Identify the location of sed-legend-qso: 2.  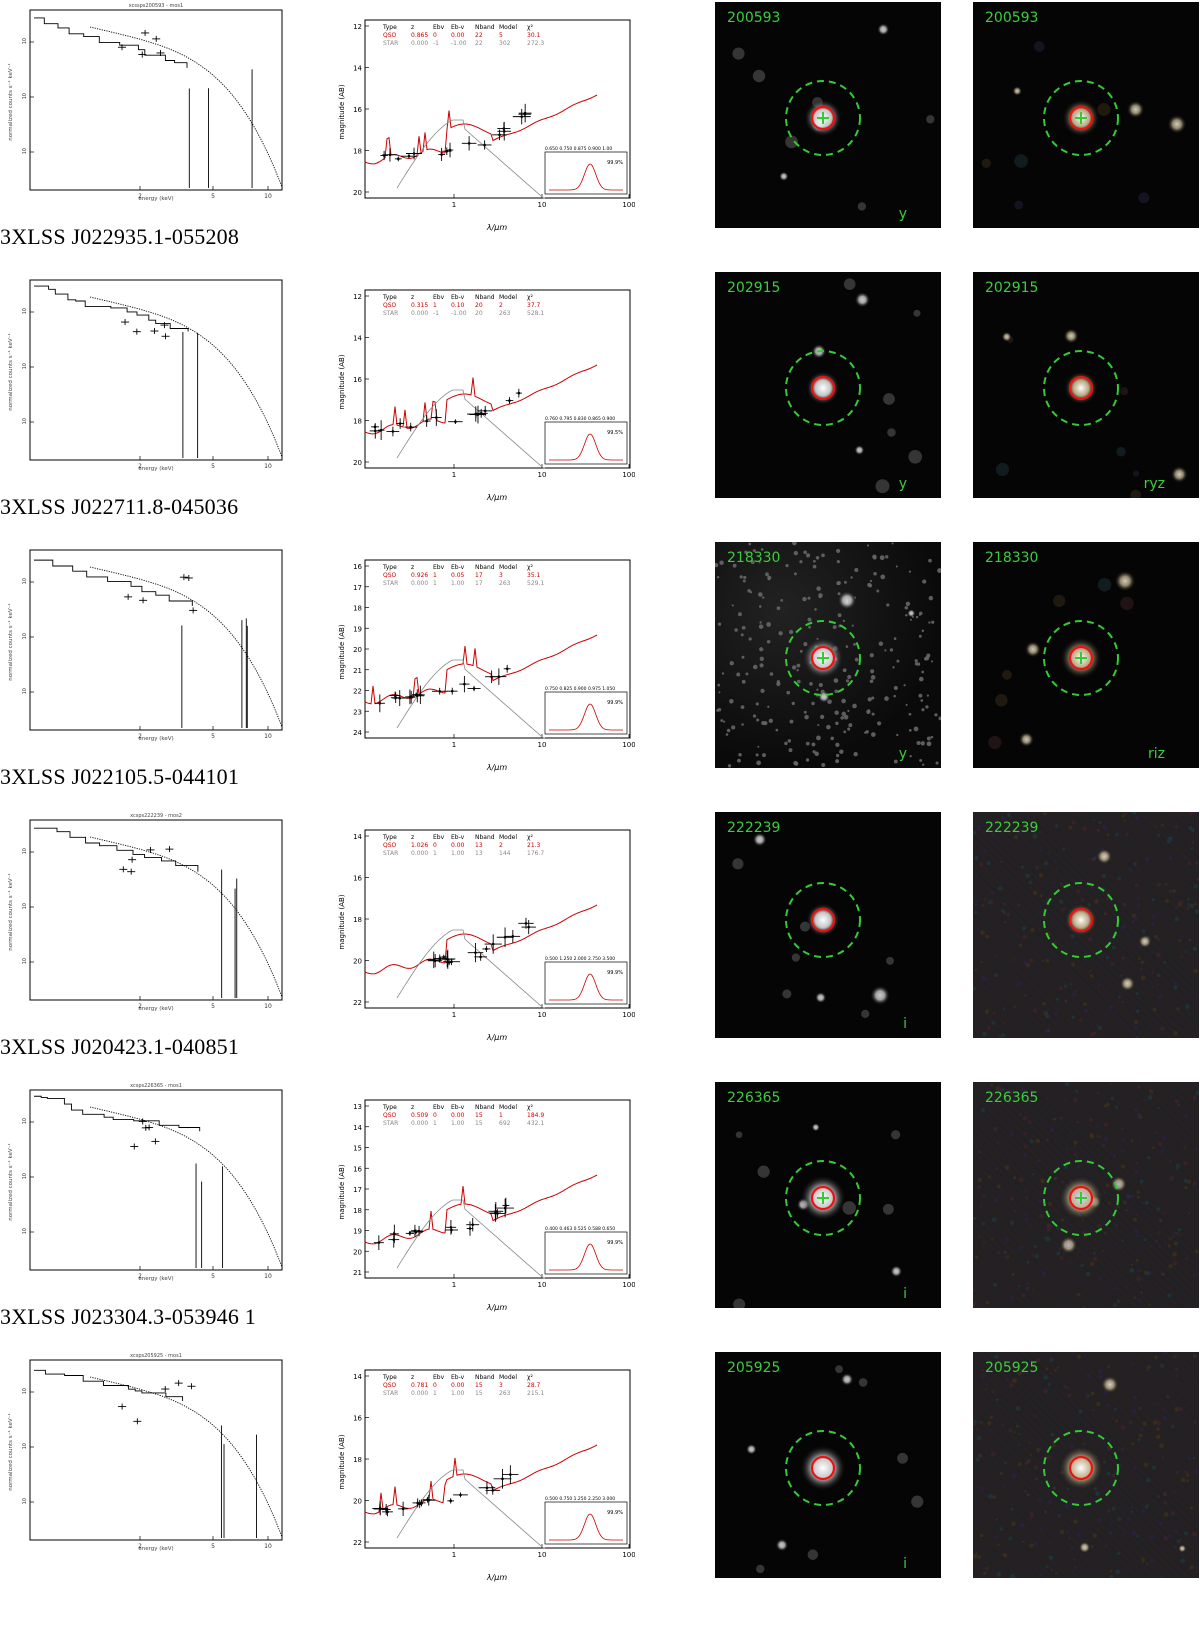
(501, 845).